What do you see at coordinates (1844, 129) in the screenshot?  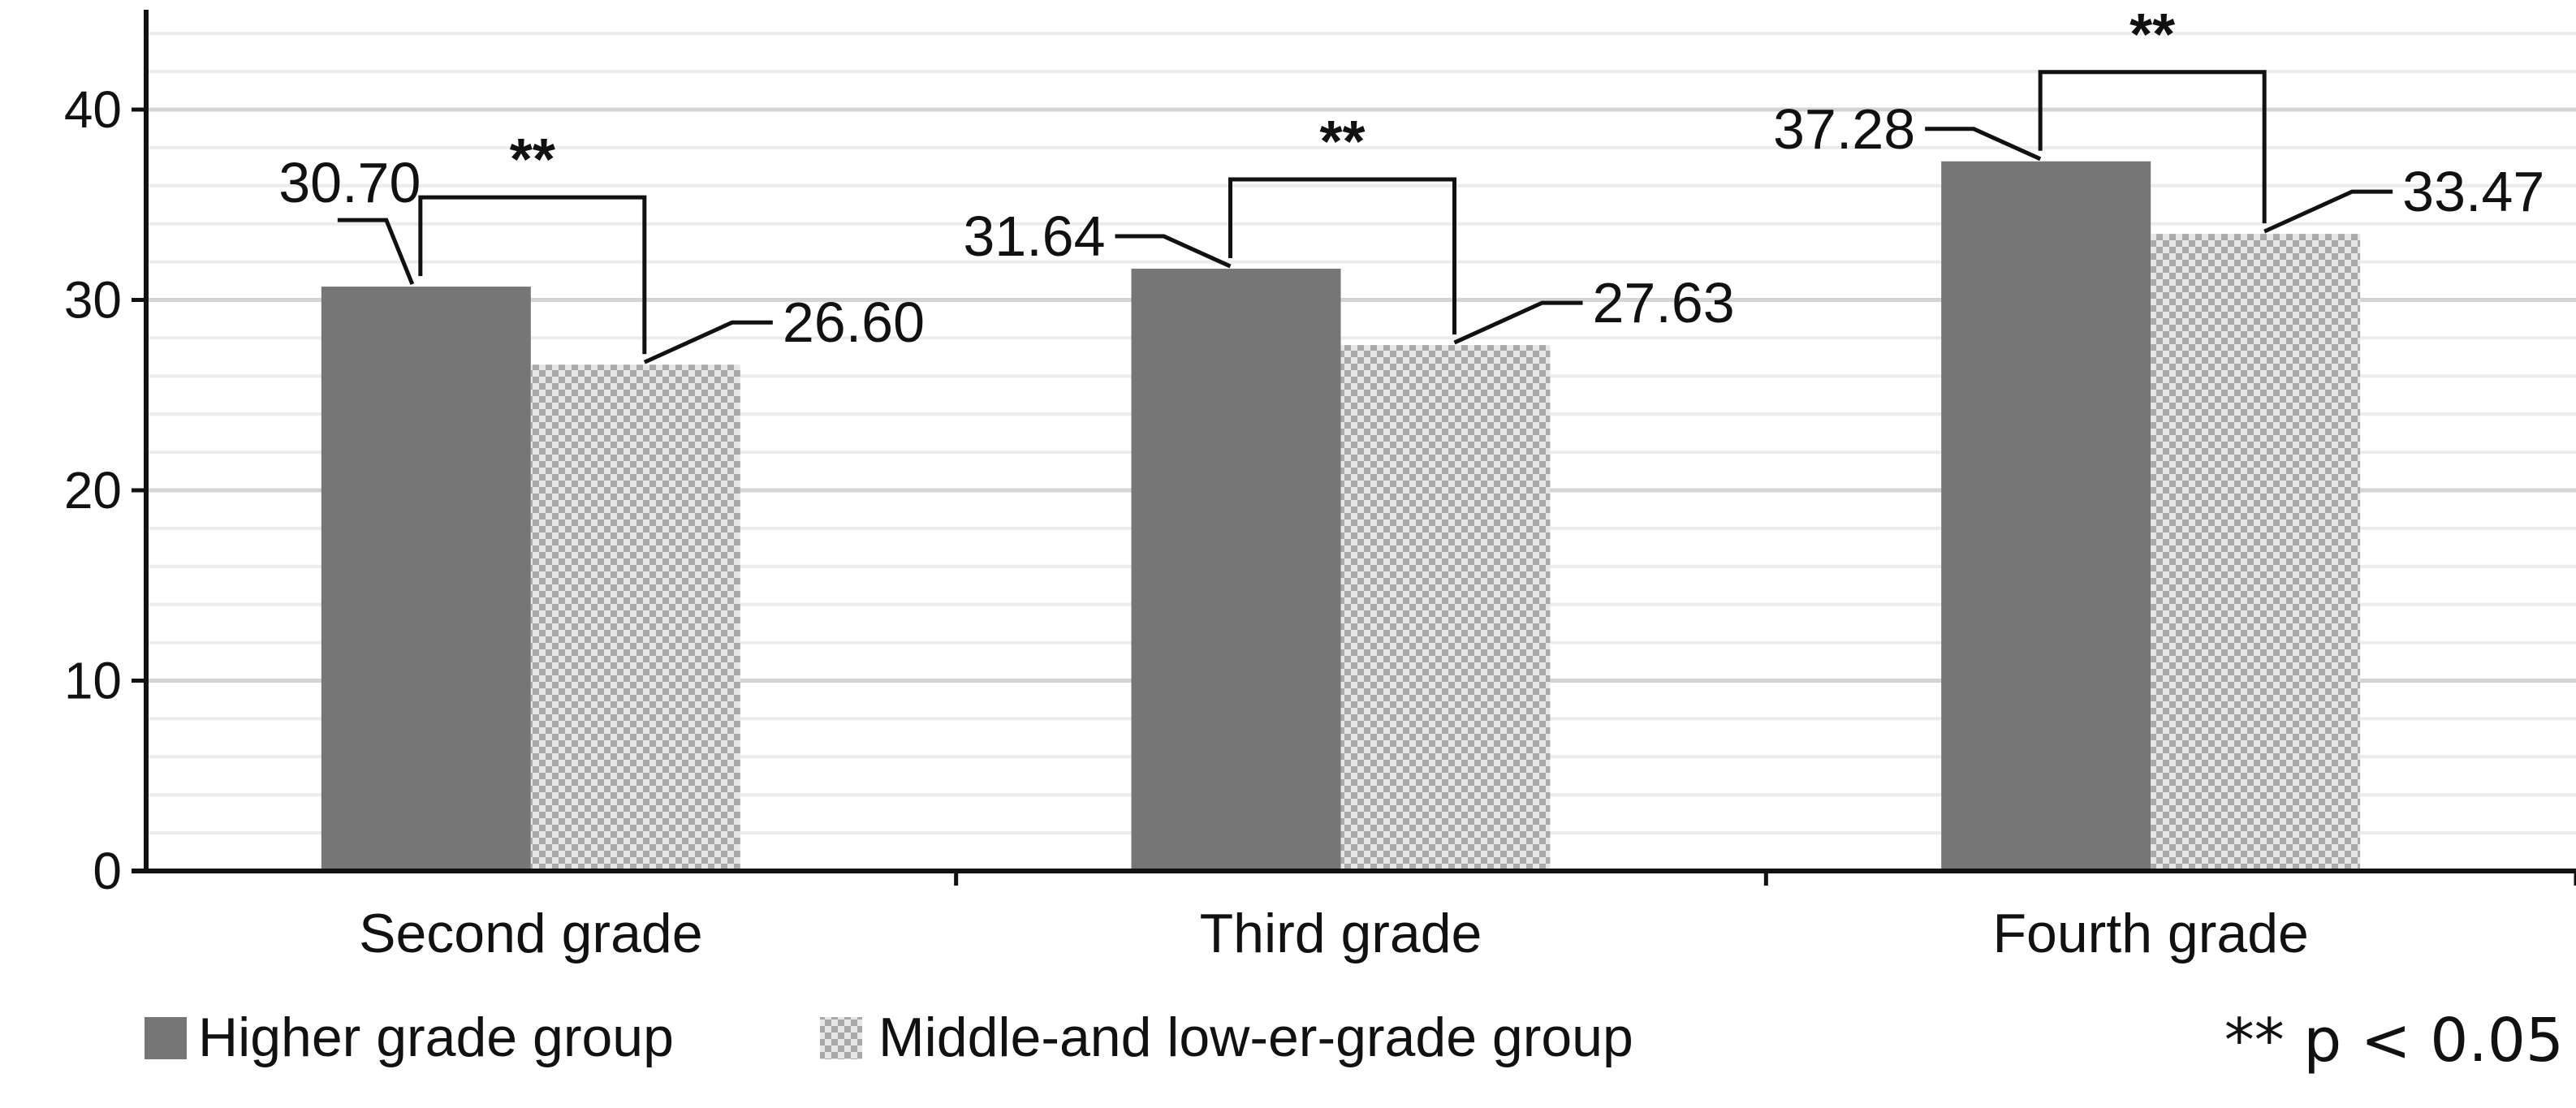 I see `data-label: 37.28` at bounding box center [1844, 129].